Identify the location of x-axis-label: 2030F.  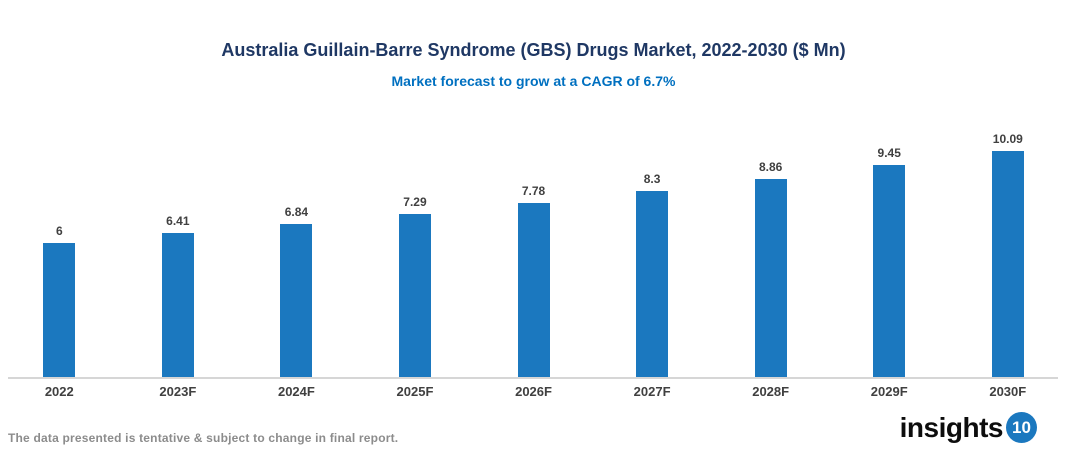
(1008, 391).